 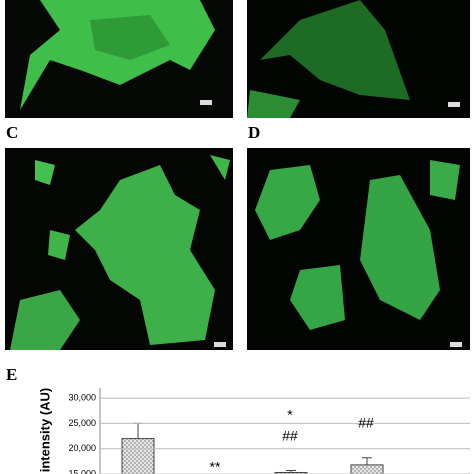 What do you see at coordinates (358, 59) in the screenshot?
I see `micrograph-b` at bounding box center [358, 59].